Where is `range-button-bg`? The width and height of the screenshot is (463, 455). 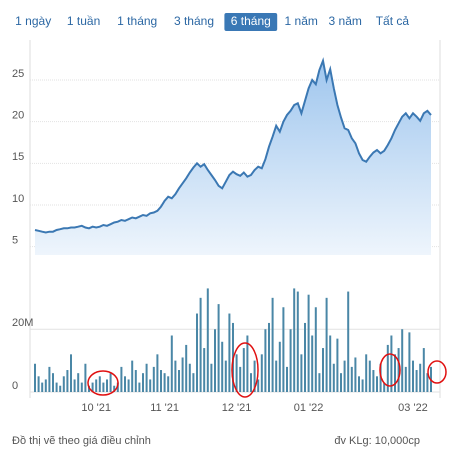 range-button-bg is located at coordinates (251, 22).